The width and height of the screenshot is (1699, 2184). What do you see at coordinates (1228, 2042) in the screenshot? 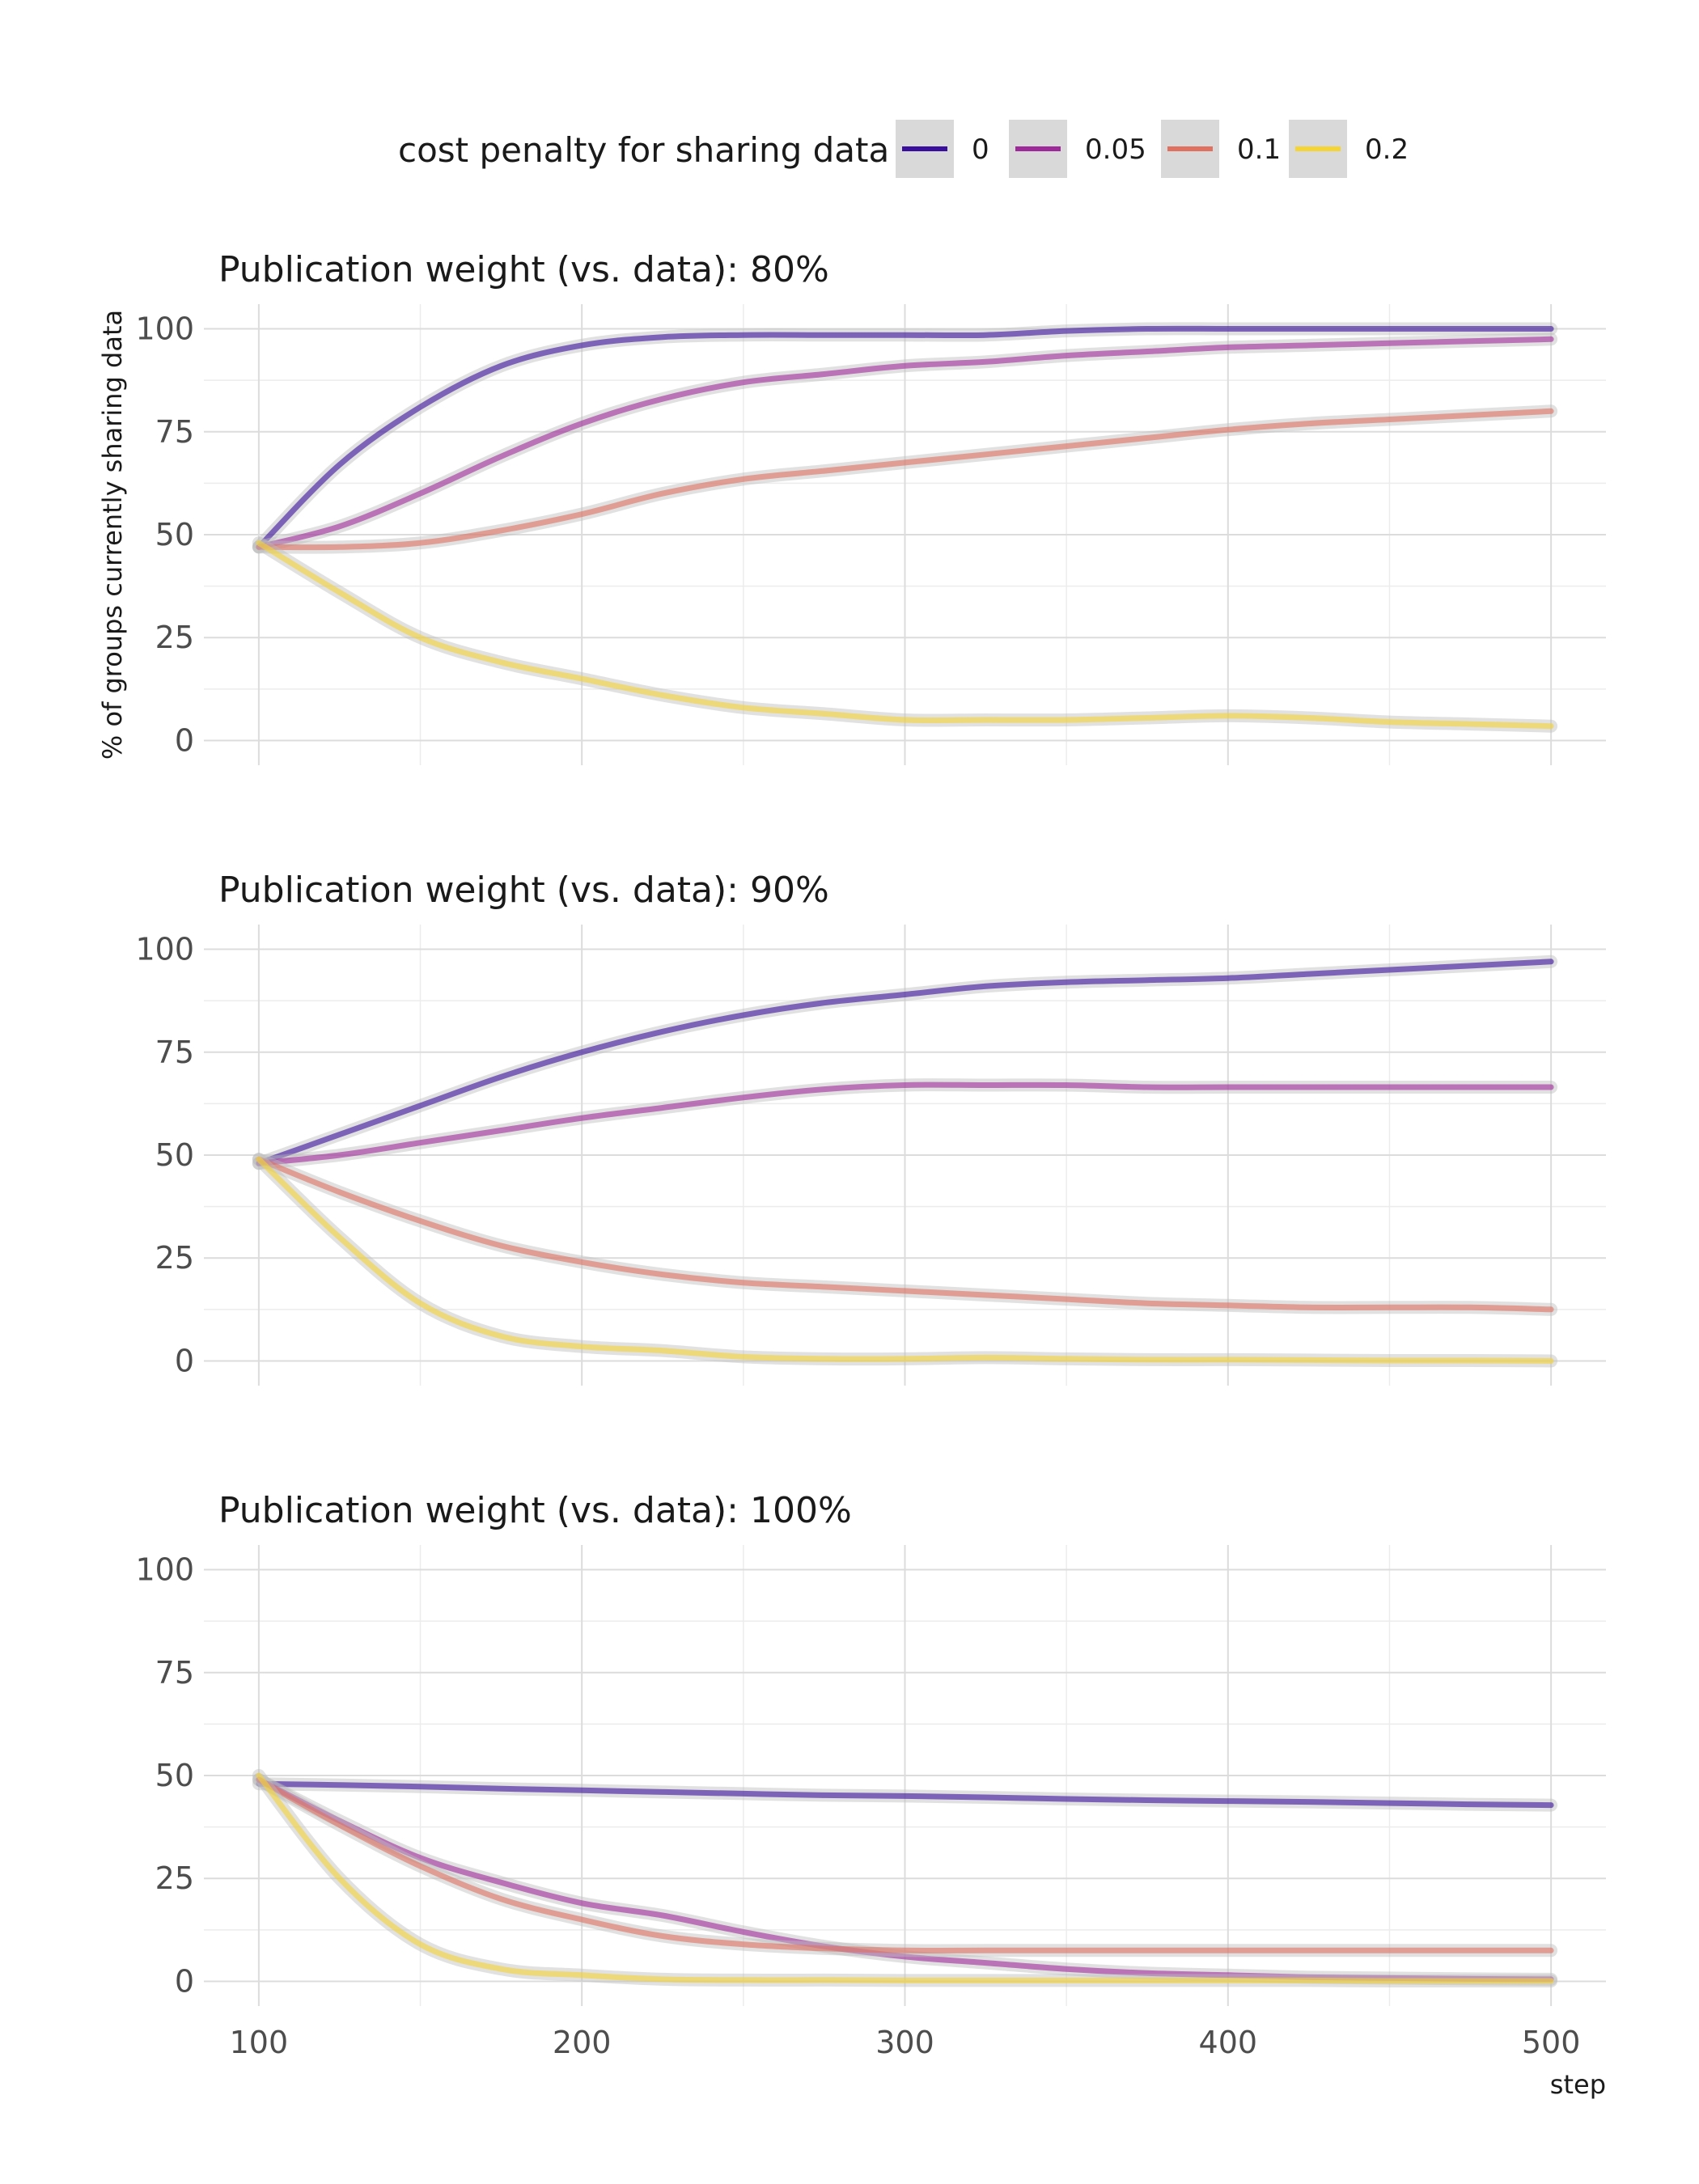
I see `x-tick-label: 400` at bounding box center [1228, 2042].